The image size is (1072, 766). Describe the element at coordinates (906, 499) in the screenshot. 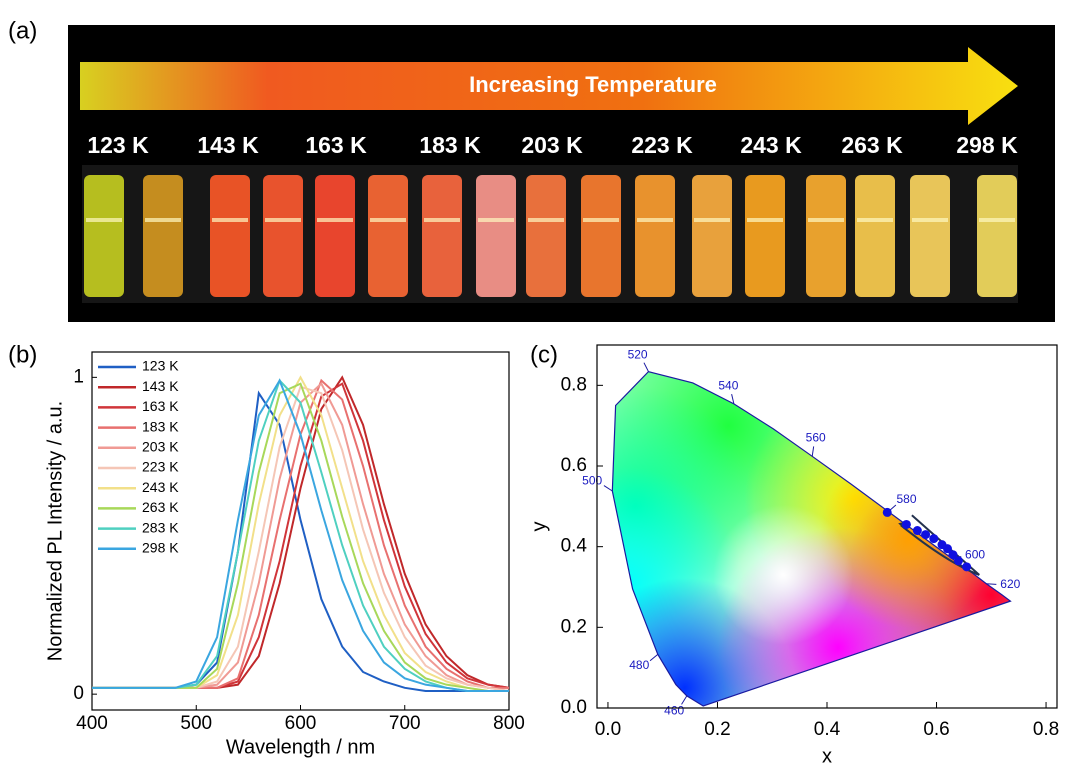

I see `wavelength-label: 580` at that location.